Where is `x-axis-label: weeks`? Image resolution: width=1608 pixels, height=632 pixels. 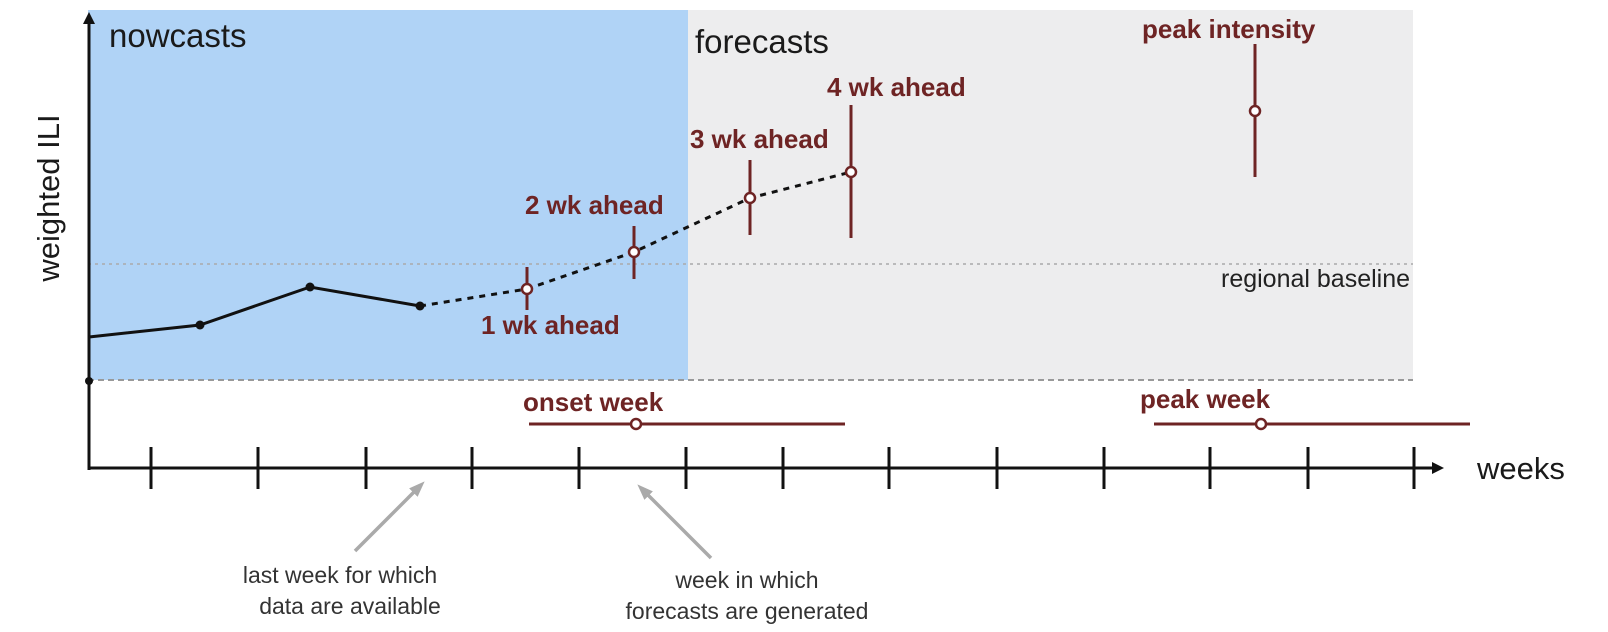 x-axis-label: weeks is located at coordinates (1520, 468).